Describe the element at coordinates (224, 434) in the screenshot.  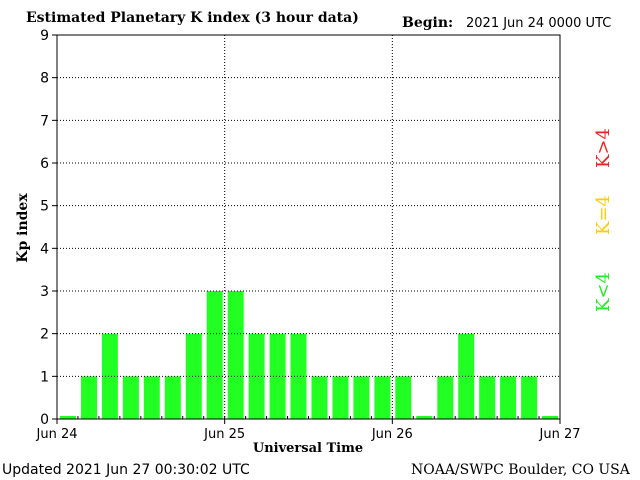
I see `x-tick-label: Jun 25` at that location.